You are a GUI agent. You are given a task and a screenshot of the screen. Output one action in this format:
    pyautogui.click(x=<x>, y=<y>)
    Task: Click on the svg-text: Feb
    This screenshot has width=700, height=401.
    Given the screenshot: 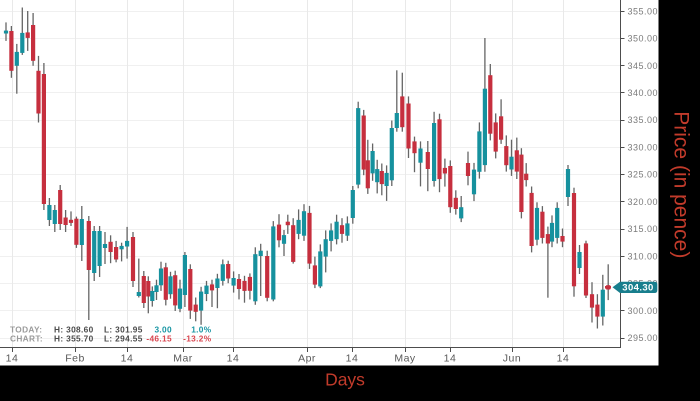 What is the action you would take?
    pyautogui.click(x=75, y=359)
    